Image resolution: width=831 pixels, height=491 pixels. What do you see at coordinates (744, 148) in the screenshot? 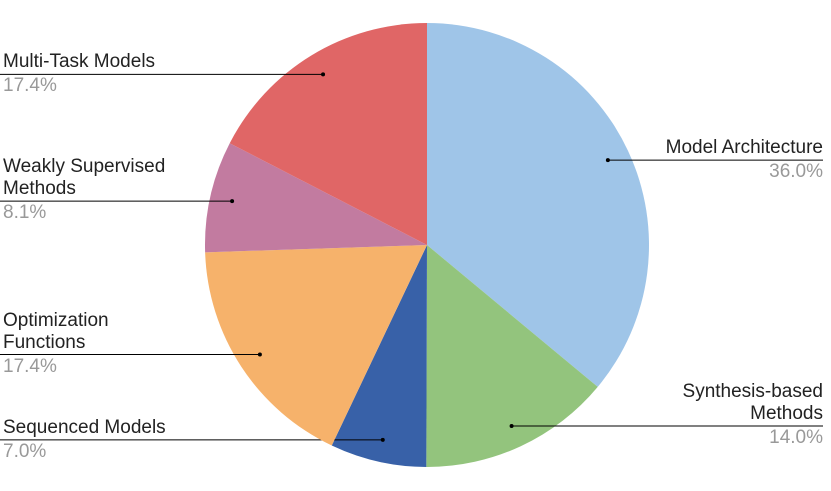
I see `slice-label: Model Architecture` at bounding box center [744, 148].